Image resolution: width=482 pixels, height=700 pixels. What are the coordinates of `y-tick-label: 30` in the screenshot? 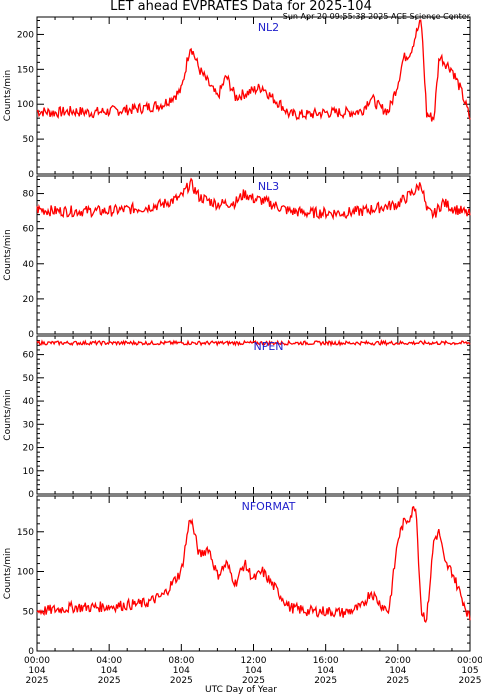 It's located at (29, 425).